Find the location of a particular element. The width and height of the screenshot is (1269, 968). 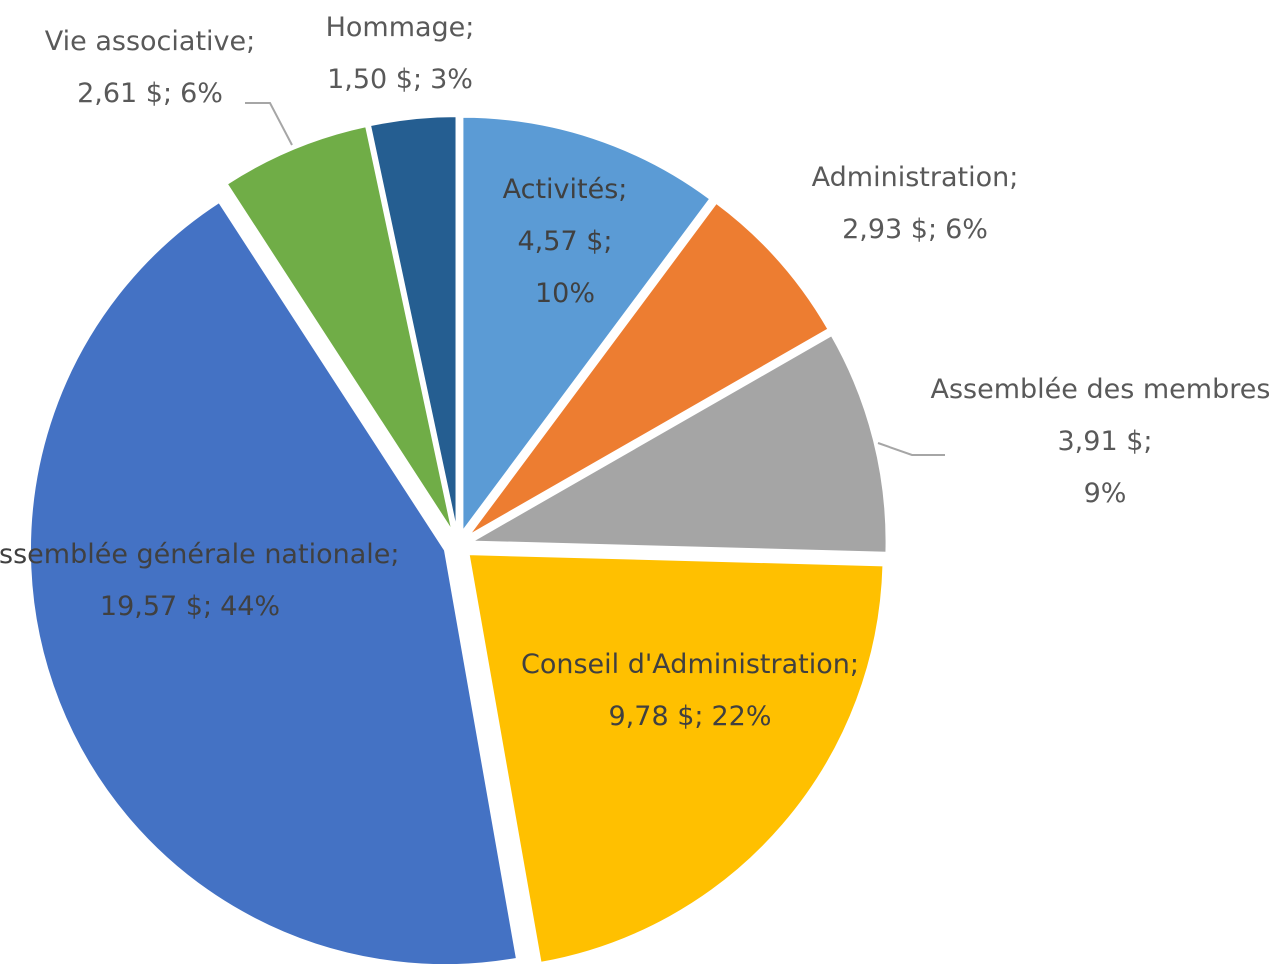

label-percent: 9% is located at coordinates (1105, 493).